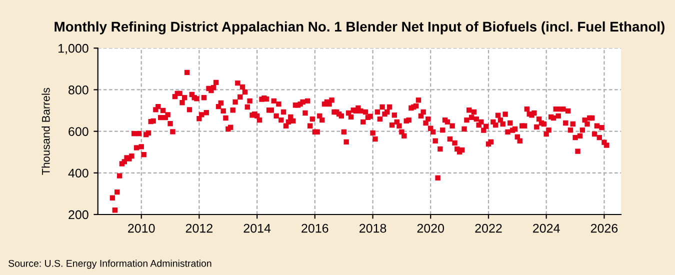  Describe the element at coordinates (359, 27) in the screenshot. I see `chart-title: Monthly Refining District Appalachian No. 1 Blender Net Input of Biofuels (incl. Fuel Ethanol)` at that location.